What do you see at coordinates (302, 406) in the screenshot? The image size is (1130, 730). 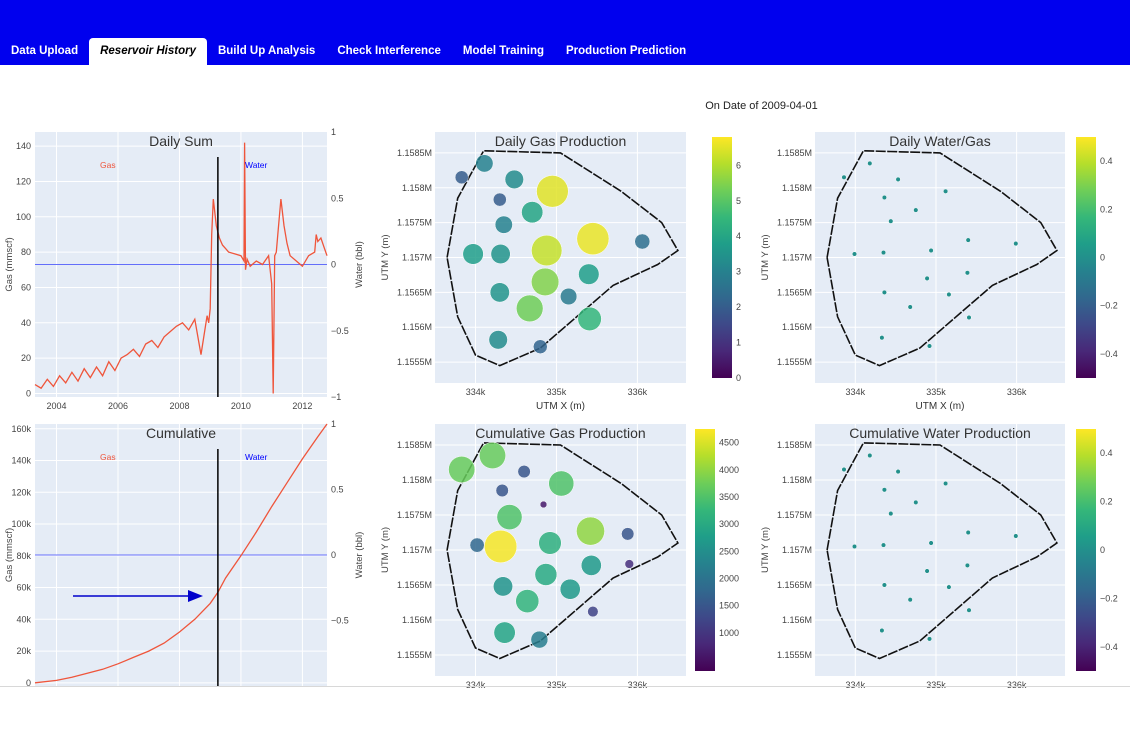 I see `x-tick-label: 2012` at bounding box center [302, 406].